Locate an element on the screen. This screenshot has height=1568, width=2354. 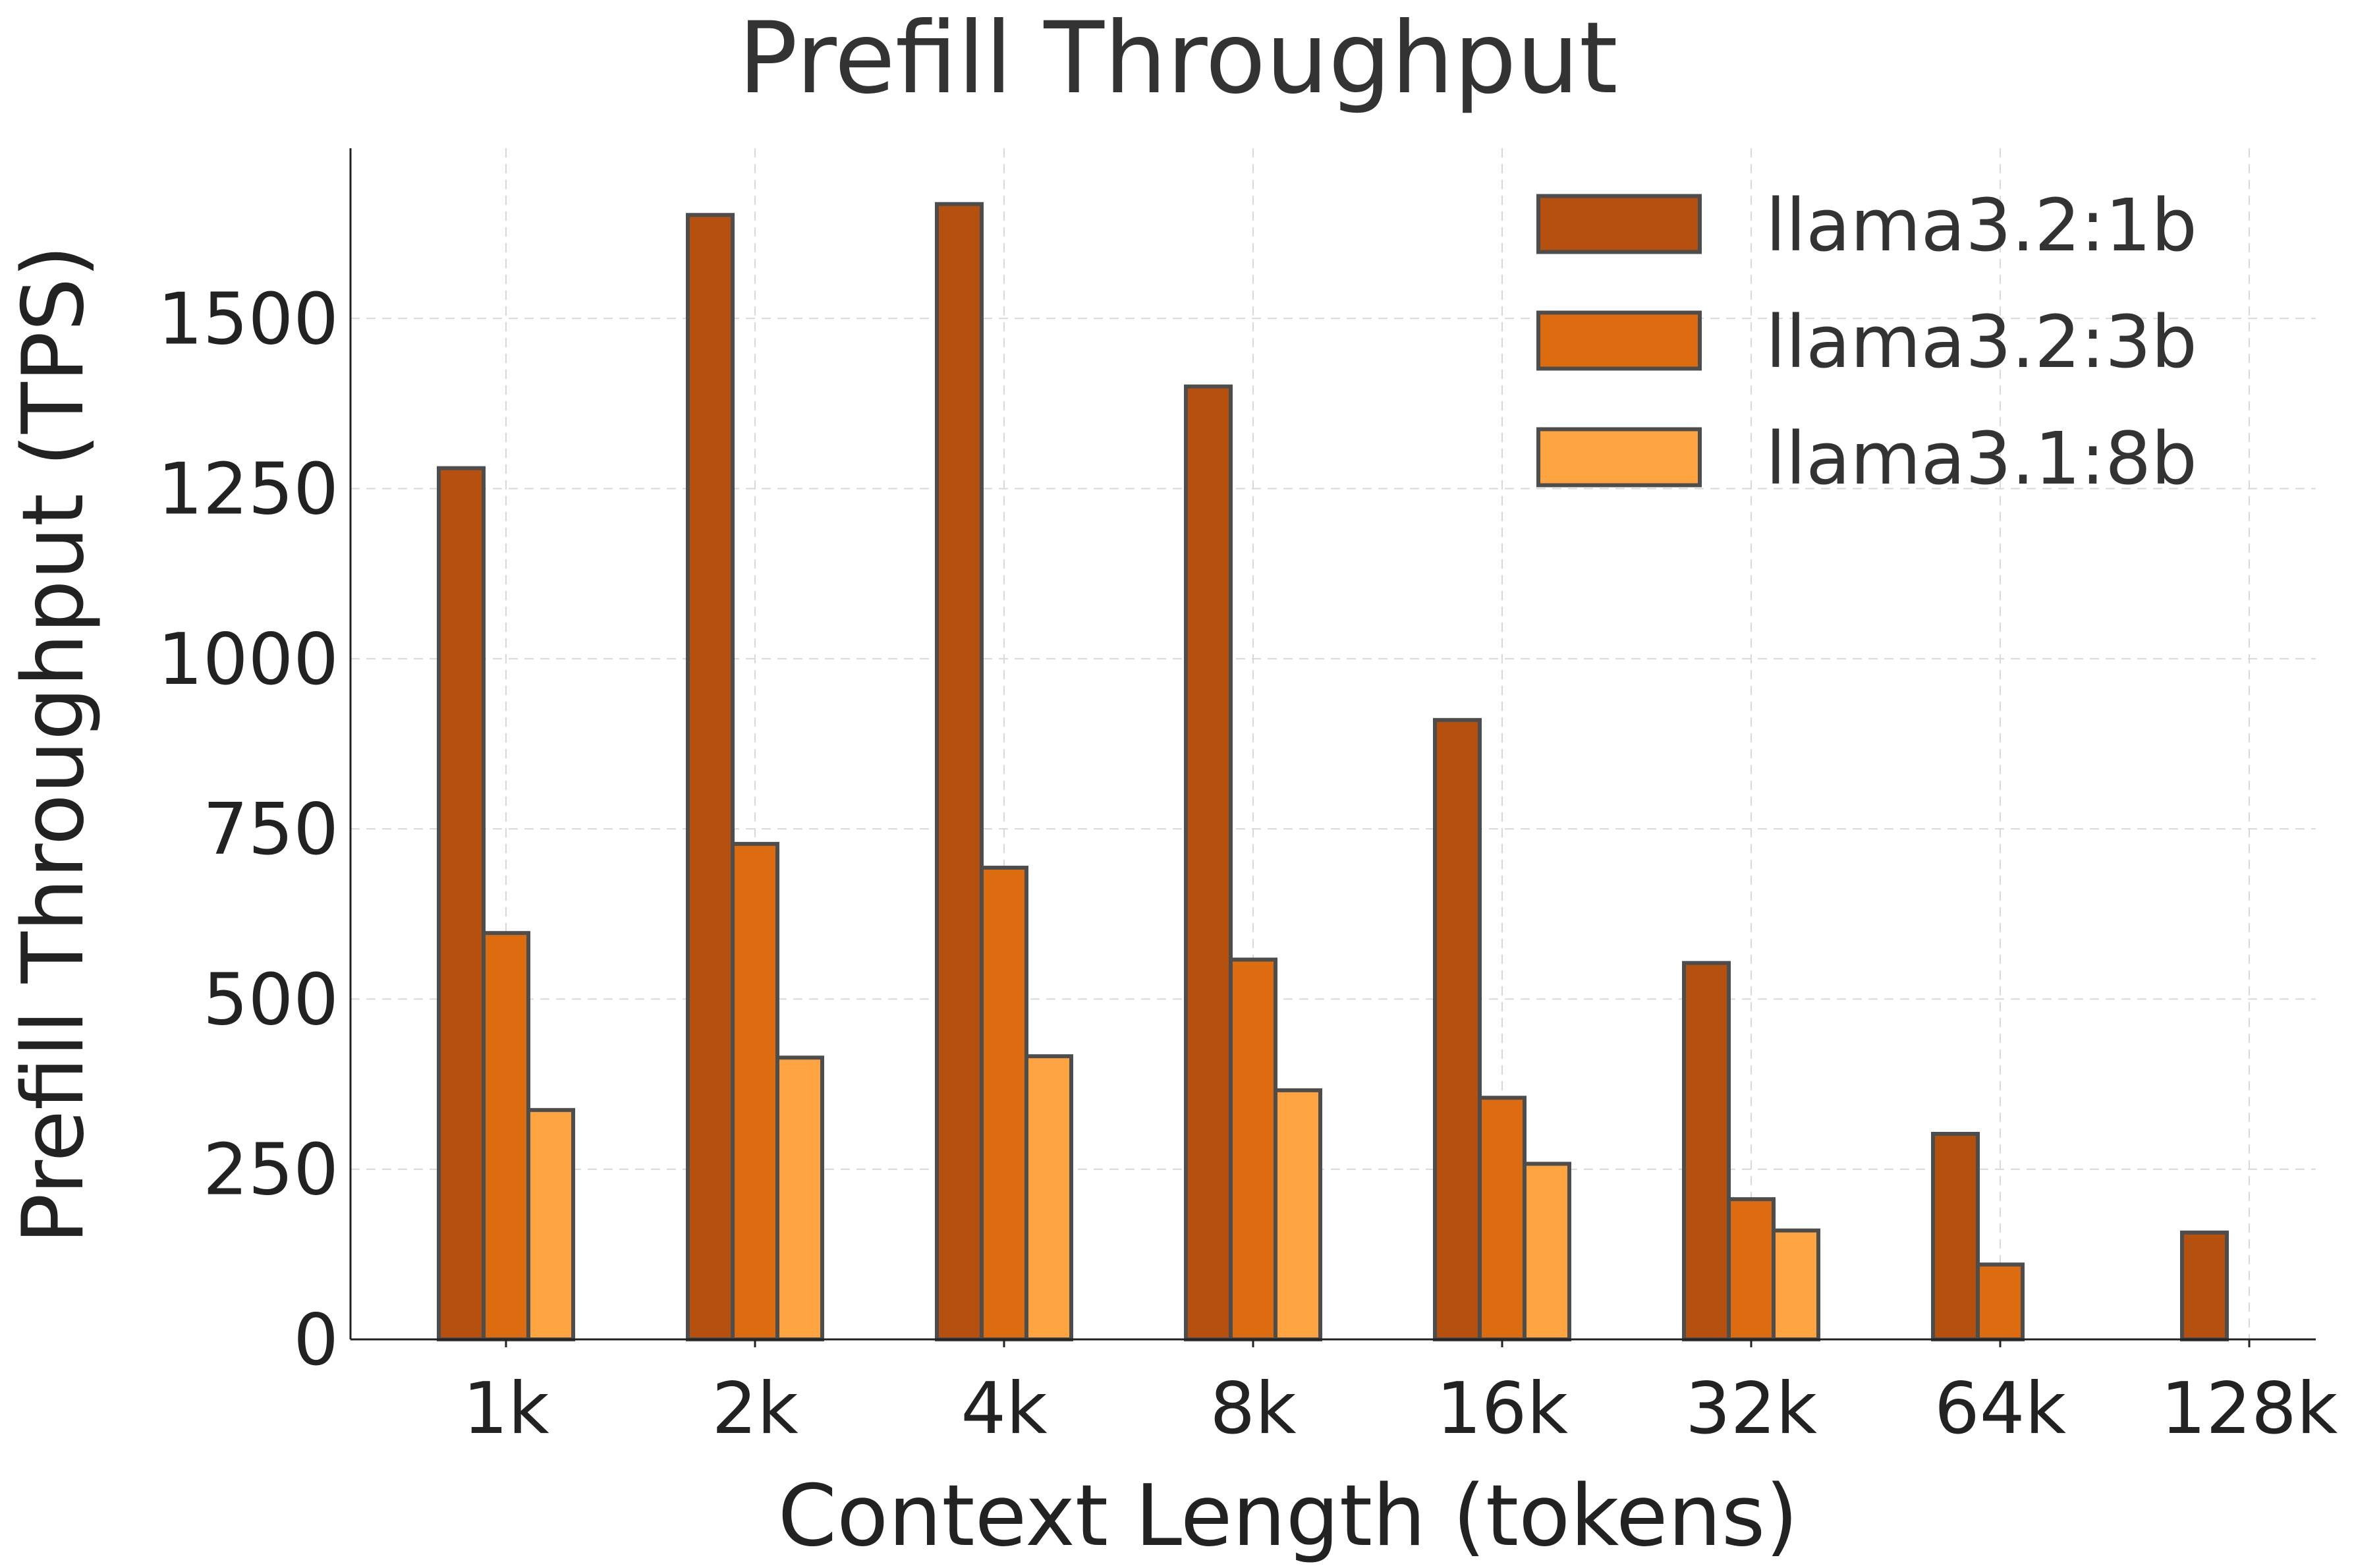
y-tick-label: 250 is located at coordinates (271, 1170).